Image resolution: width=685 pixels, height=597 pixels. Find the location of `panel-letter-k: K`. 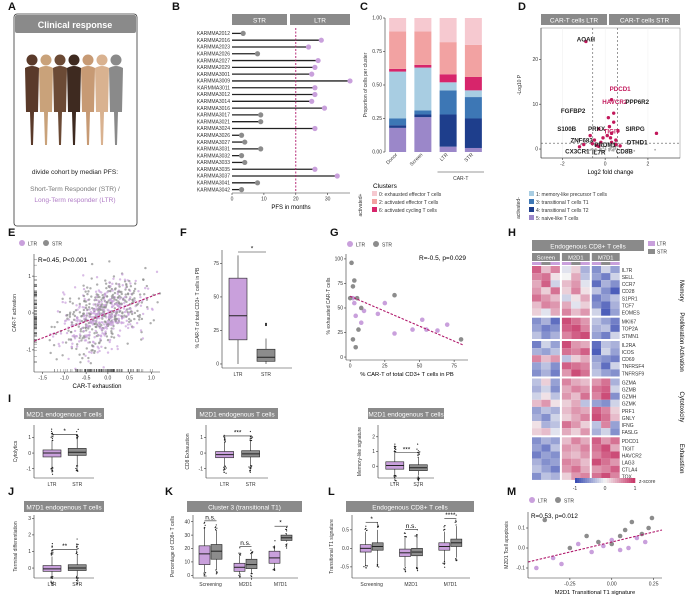

panel-letter-k: K is located at coordinates (169, 492).